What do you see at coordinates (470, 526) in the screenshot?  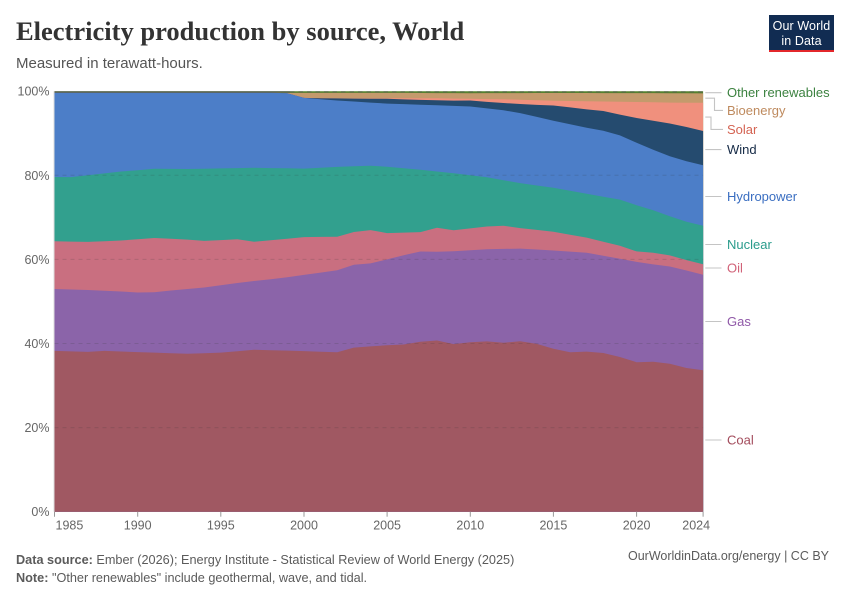 I see `svg-text: 2010` at bounding box center [470, 526].